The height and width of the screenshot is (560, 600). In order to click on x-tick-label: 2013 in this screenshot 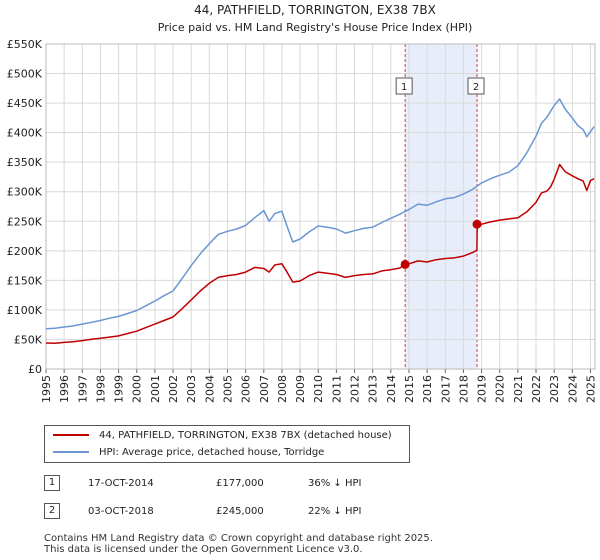, I will do `click(373, 389)`.